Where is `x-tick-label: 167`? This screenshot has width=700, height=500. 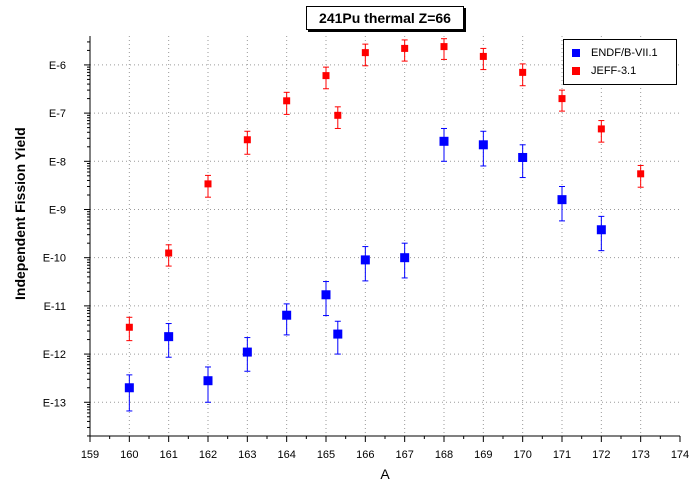 x-tick-label: 167 is located at coordinates (404, 455).